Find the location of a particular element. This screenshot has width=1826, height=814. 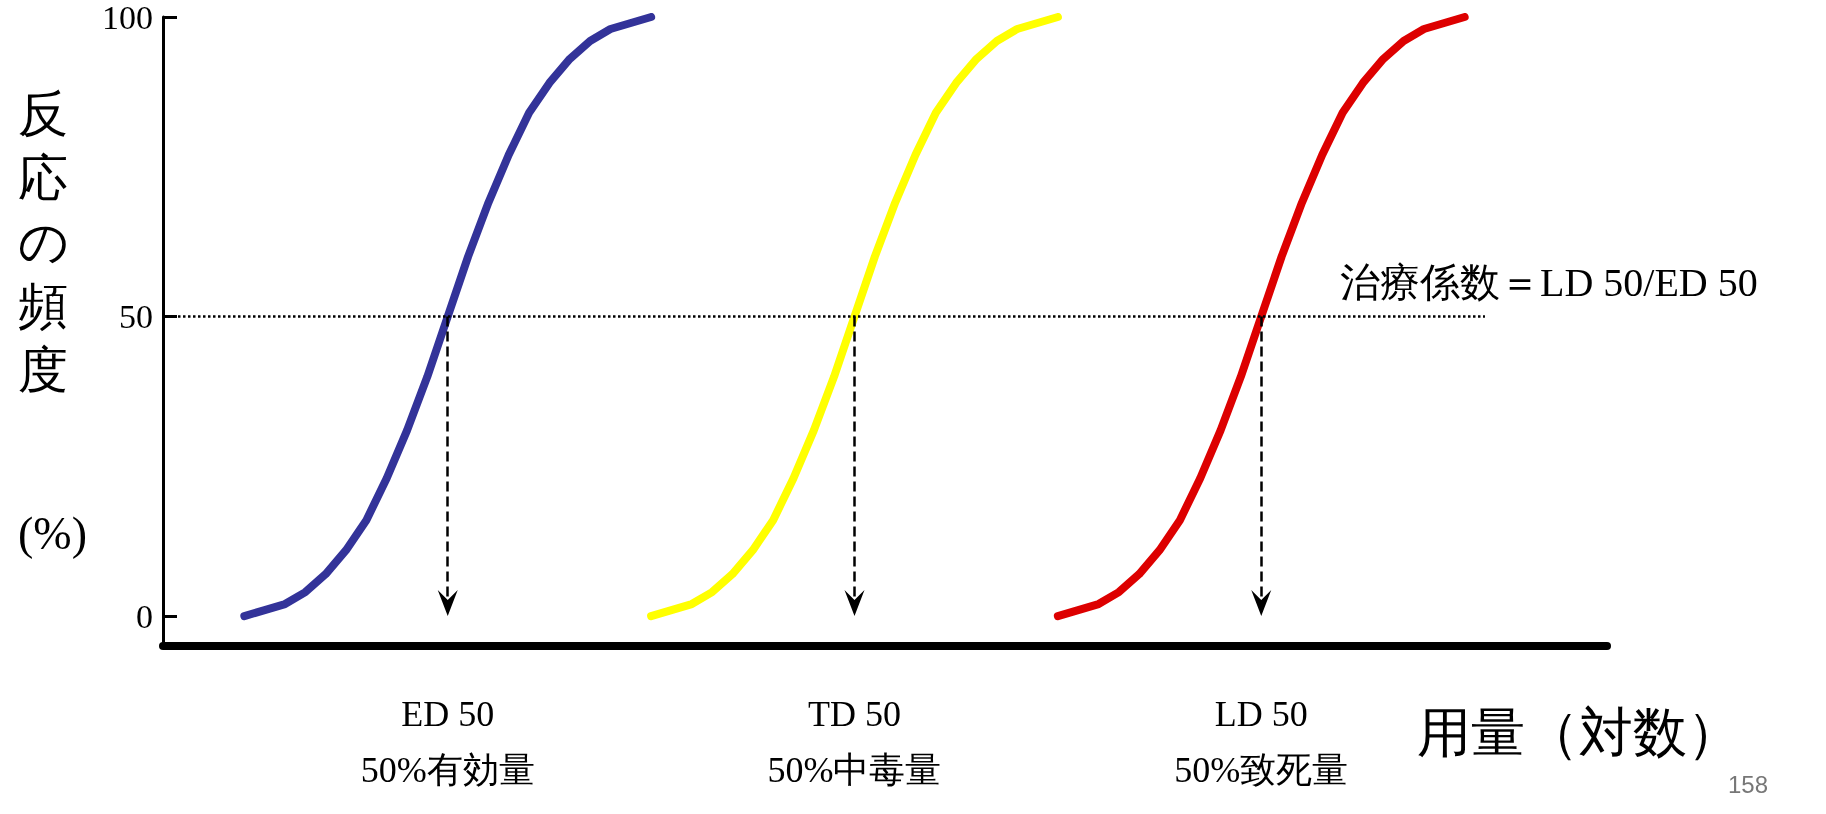

x-tick-label: ED 50 50%有効量 is located at coordinates (447, 742).